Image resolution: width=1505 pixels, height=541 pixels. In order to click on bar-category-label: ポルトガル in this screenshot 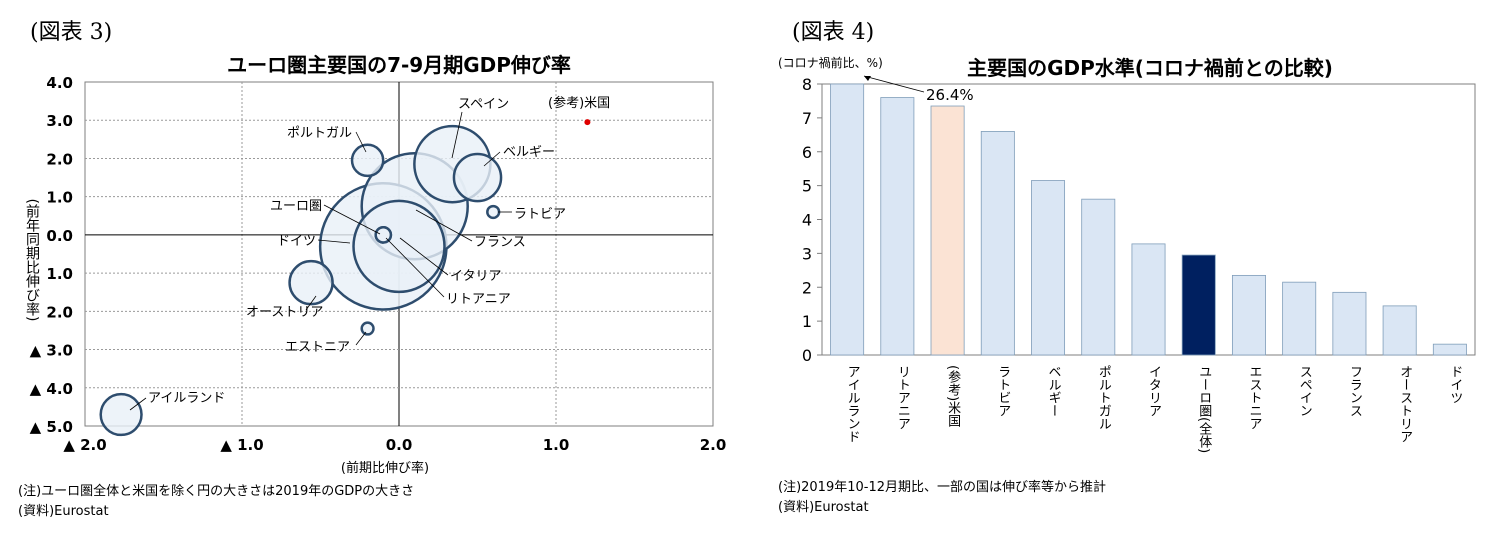, I will do `click(1103, 397)`.